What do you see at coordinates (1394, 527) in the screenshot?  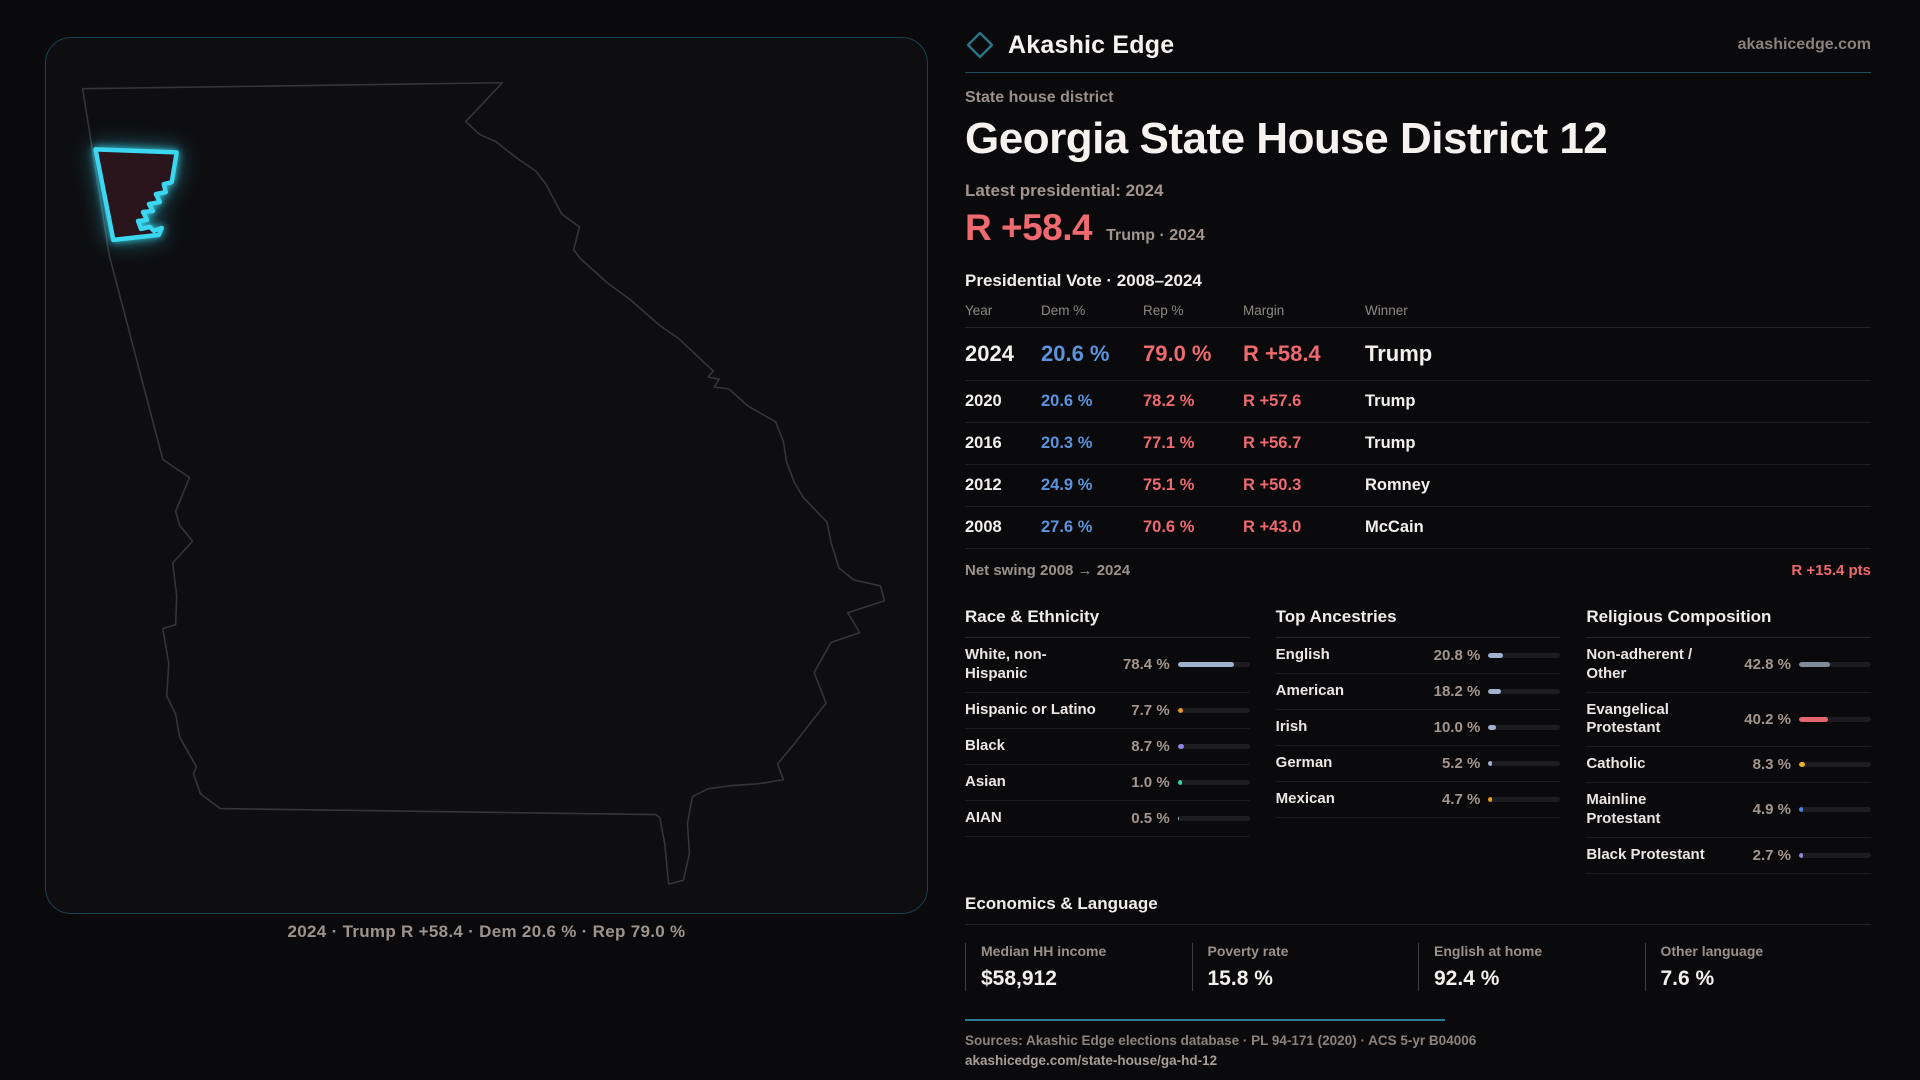 I see `vote-cell-winner: McCain` at bounding box center [1394, 527].